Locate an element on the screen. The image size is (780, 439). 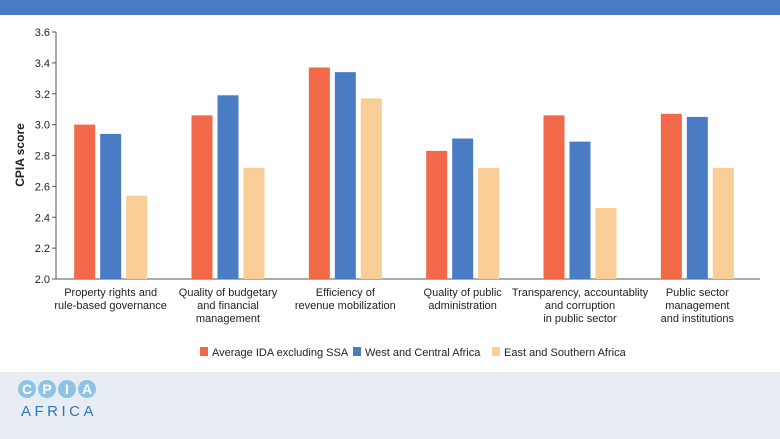
category-label-line: Quality of budgetary is located at coordinates (228, 293).